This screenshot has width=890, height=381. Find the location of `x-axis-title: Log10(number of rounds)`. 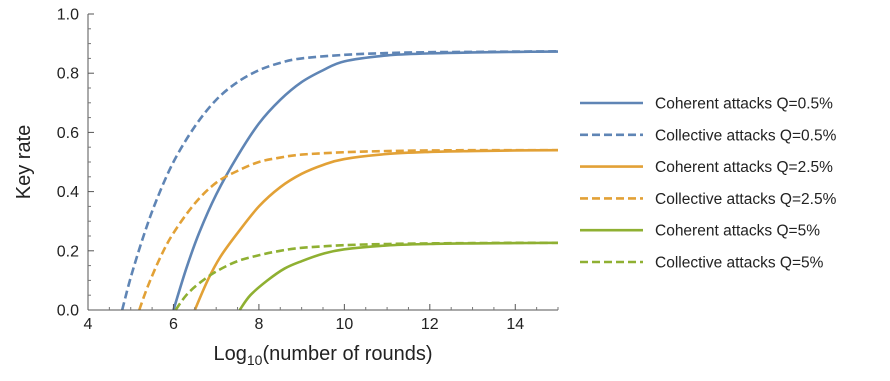

x-axis-title: Log10(number of rounds) is located at coordinates (322, 355).